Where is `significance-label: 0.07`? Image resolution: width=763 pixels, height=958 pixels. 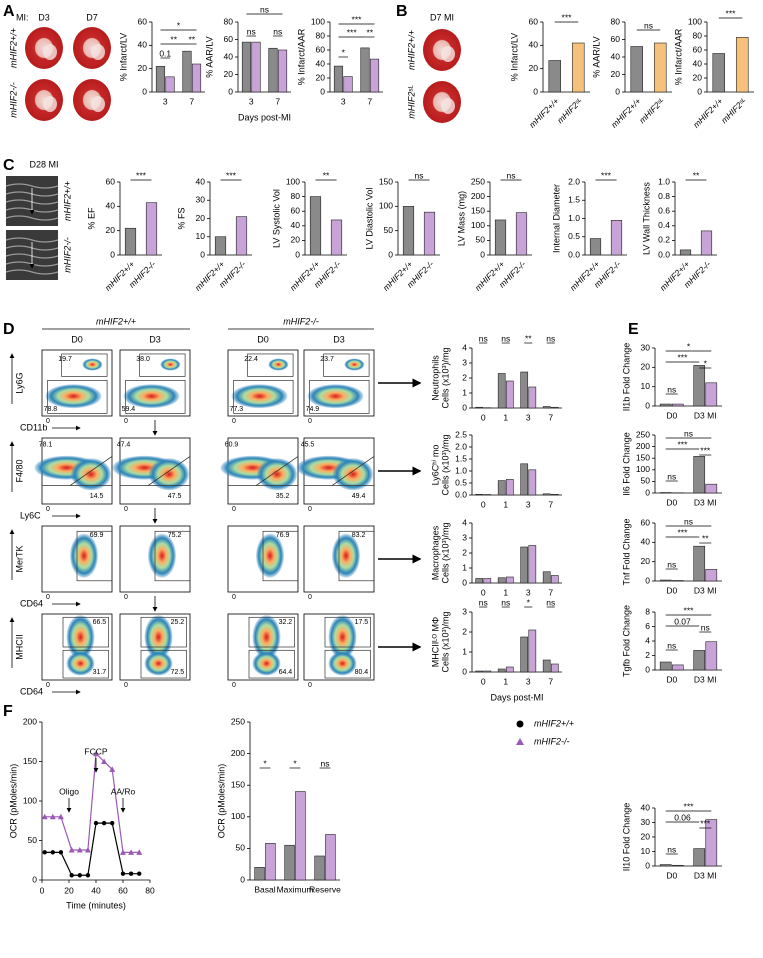
significance-label: 0.07 is located at coordinates (682, 621).